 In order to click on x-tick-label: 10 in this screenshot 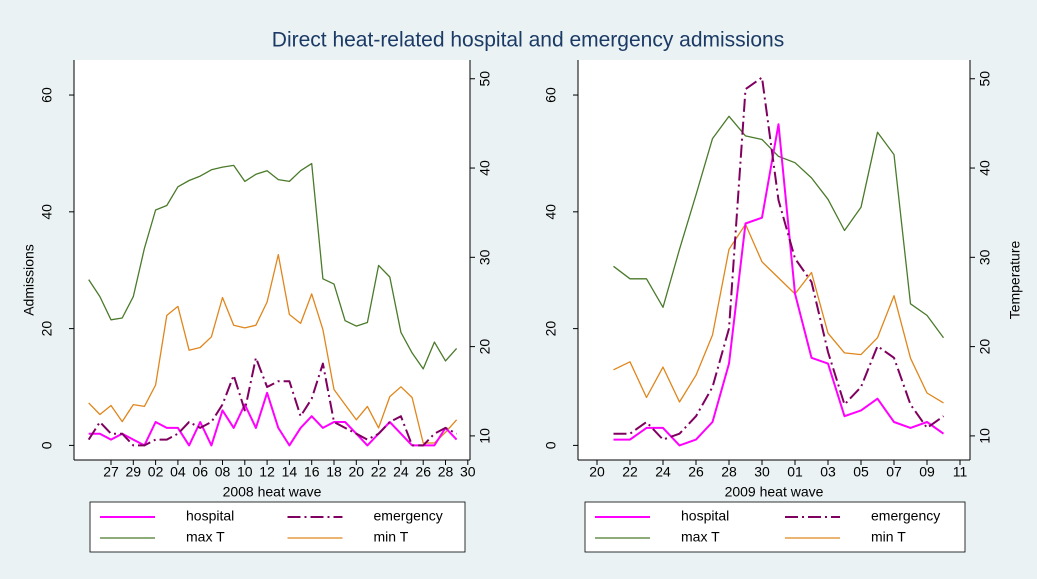, I will do `click(245, 472)`.